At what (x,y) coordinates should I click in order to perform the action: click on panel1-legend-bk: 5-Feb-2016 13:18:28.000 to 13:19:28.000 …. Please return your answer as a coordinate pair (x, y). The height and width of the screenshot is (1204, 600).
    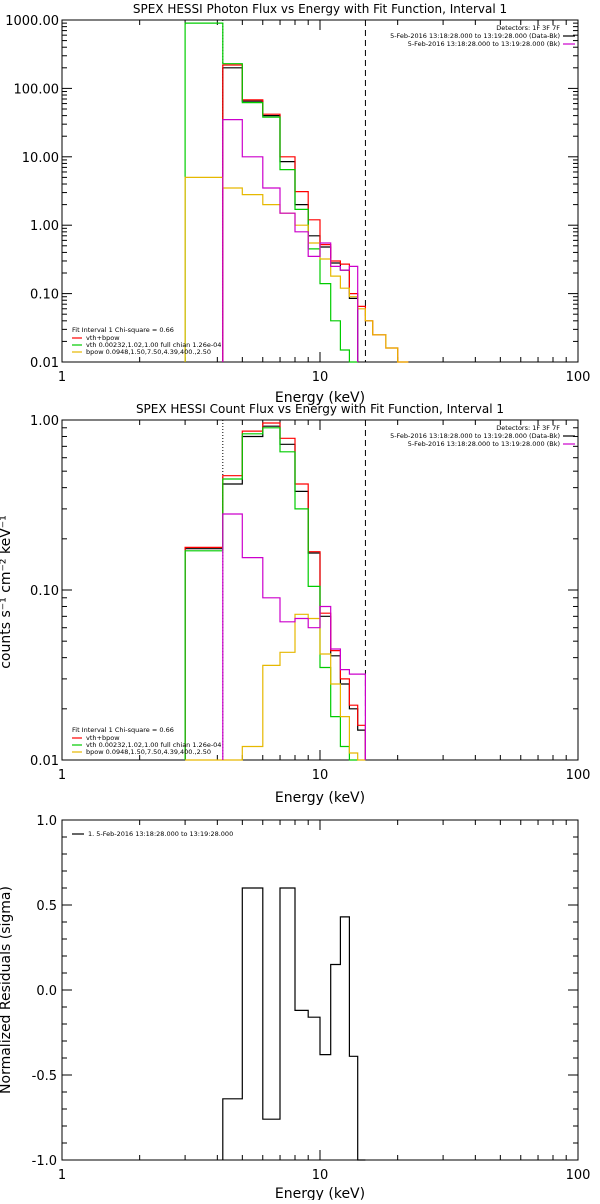
    Looking at the image, I should click on (484, 44).